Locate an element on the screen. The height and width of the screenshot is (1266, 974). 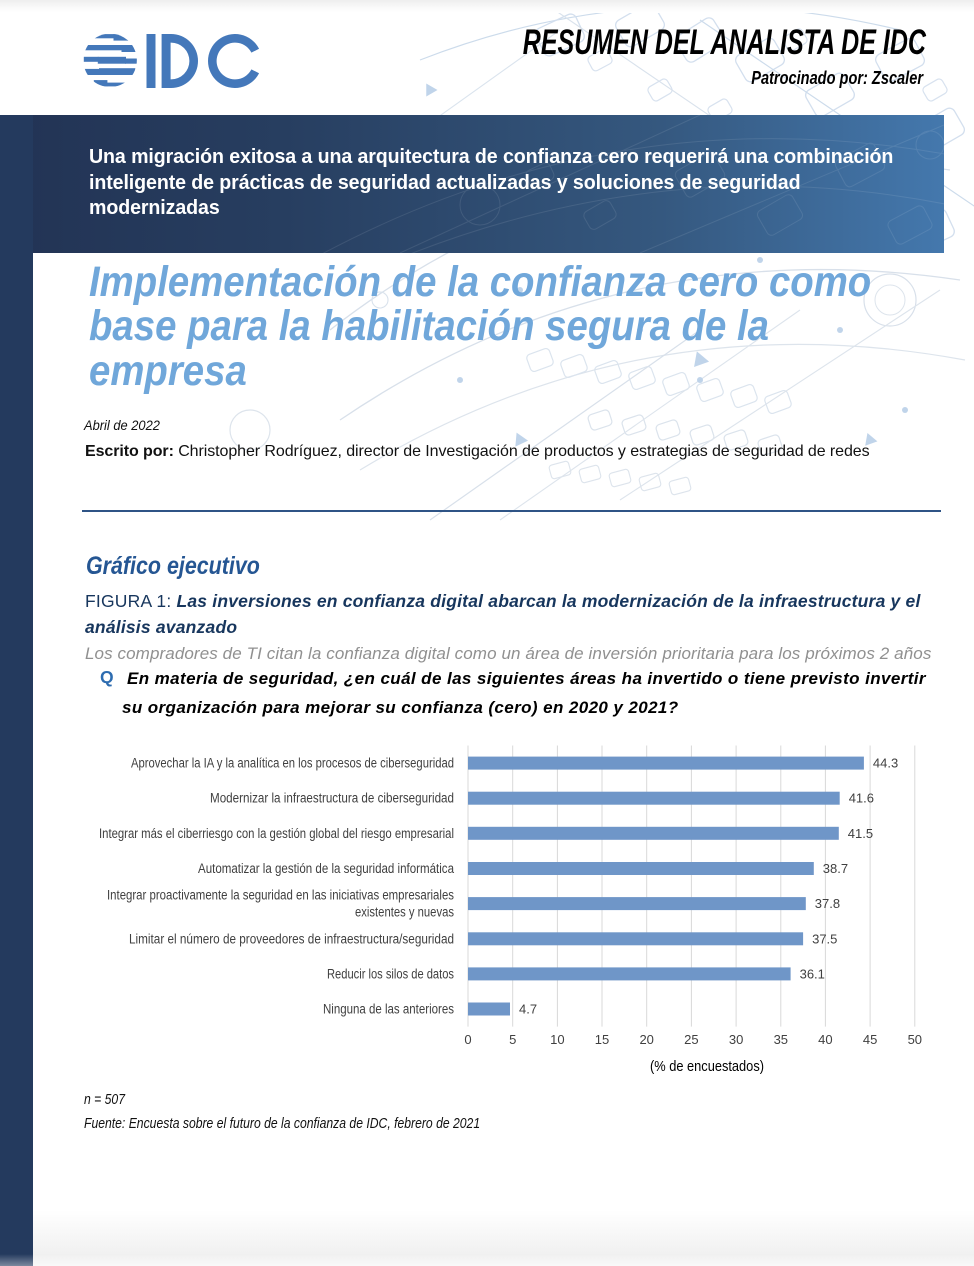
svg-text: 20 is located at coordinates (646, 1039).